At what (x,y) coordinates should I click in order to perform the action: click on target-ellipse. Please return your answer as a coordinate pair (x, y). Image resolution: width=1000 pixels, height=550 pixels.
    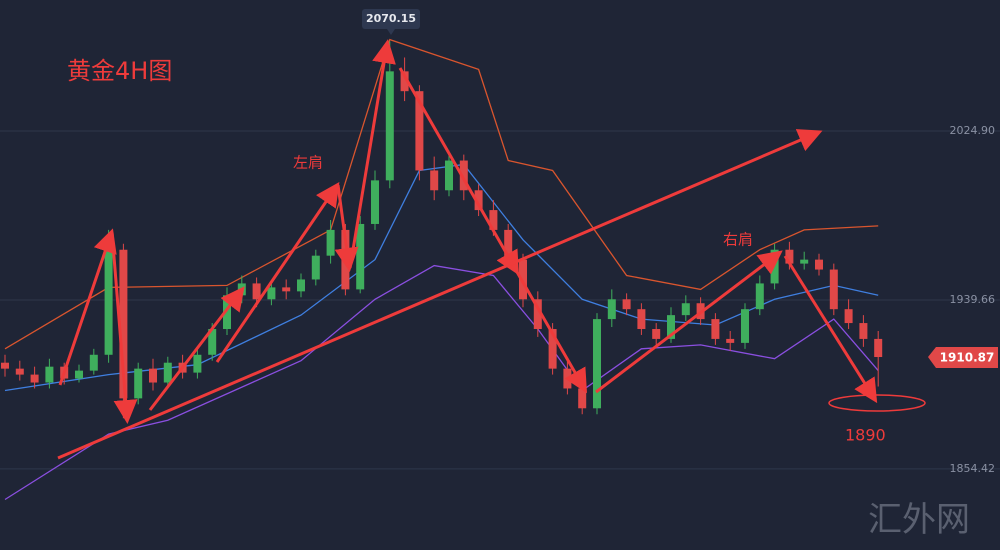
    Looking at the image, I should click on (877, 403).